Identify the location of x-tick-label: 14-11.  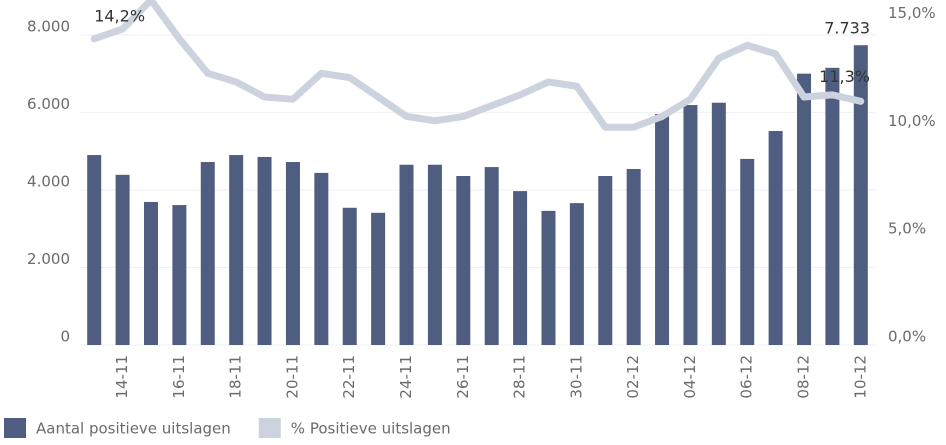
(122, 377).